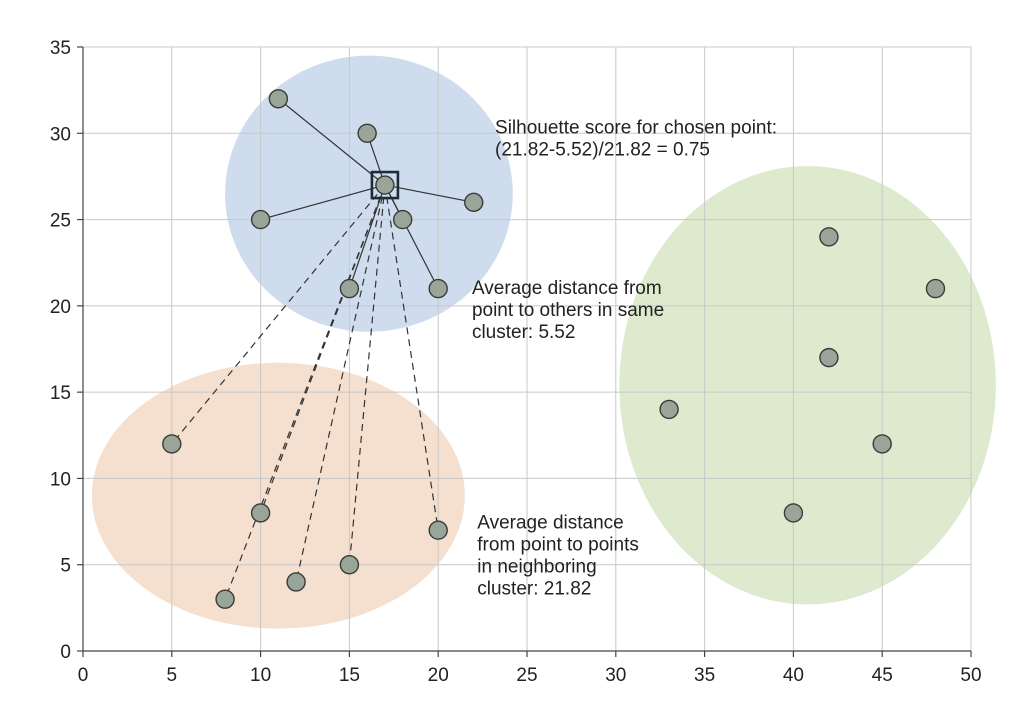 This screenshot has height=728, width=1026. Describe the element at coordinates (558, 544) in the screenshot. I see `annotation-line: from point to points` at that location.